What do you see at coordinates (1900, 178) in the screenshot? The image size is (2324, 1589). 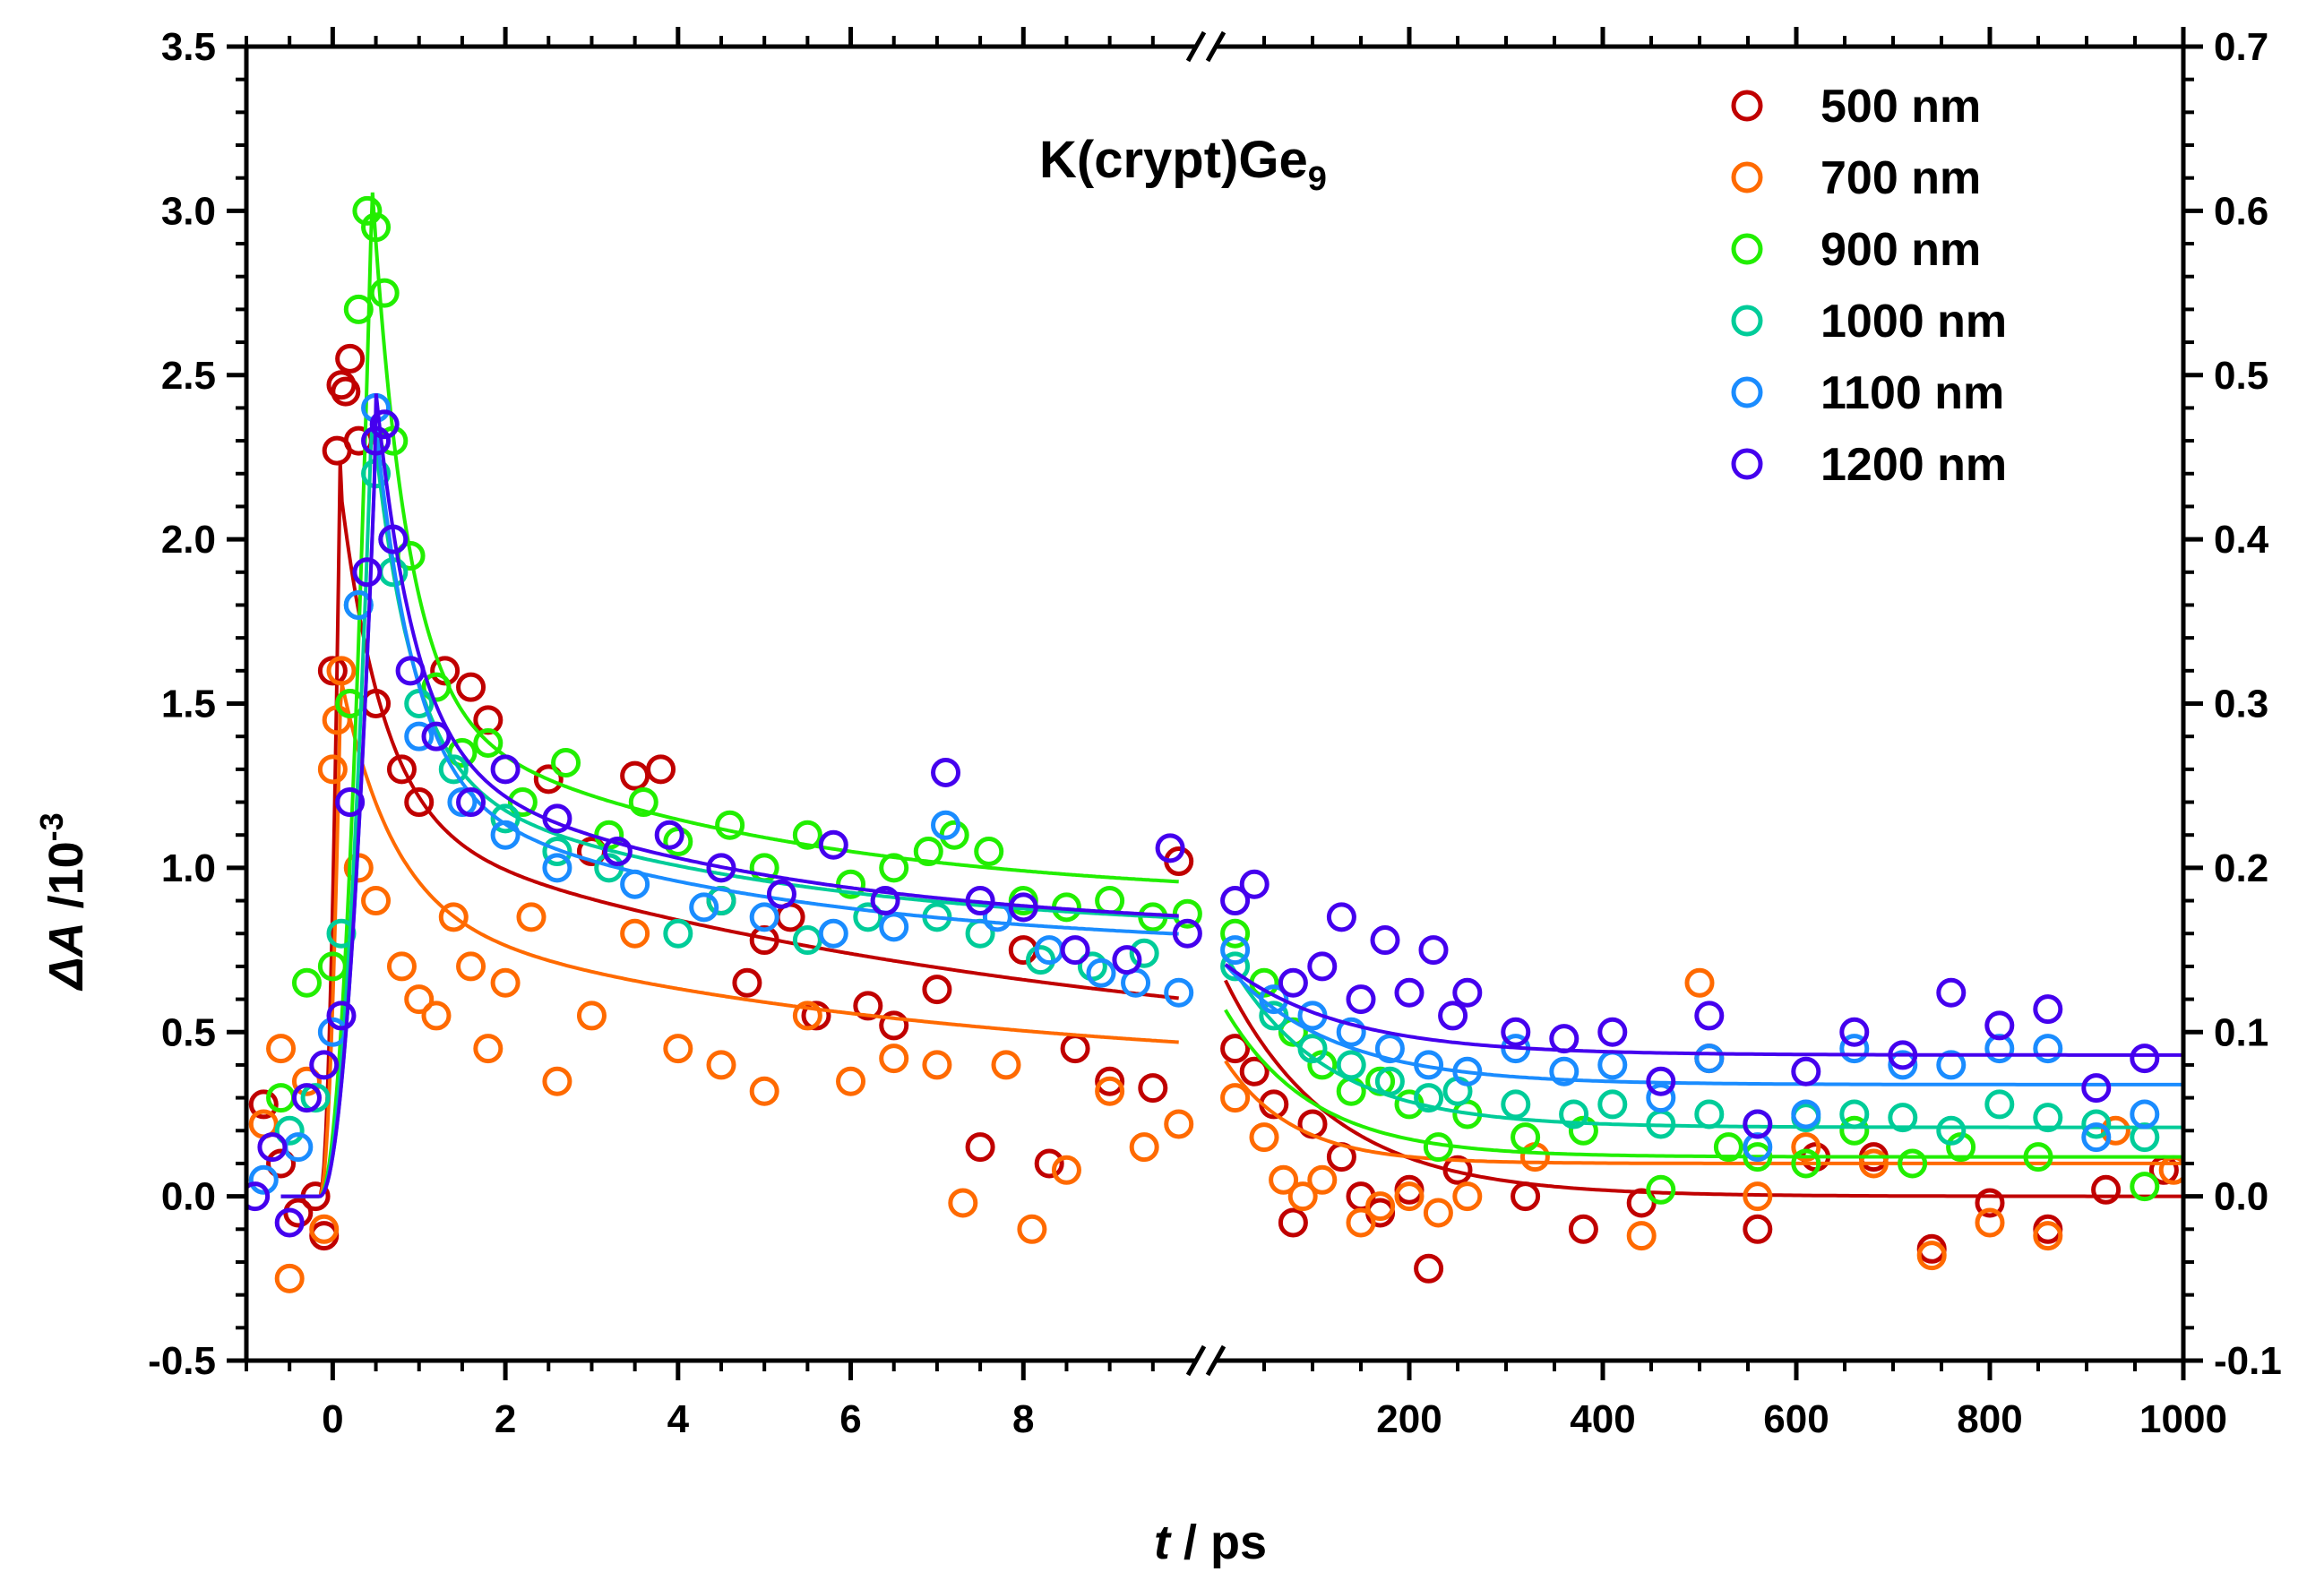 I see `legend-label: 700 nm` at bounding box center [1900, 178].